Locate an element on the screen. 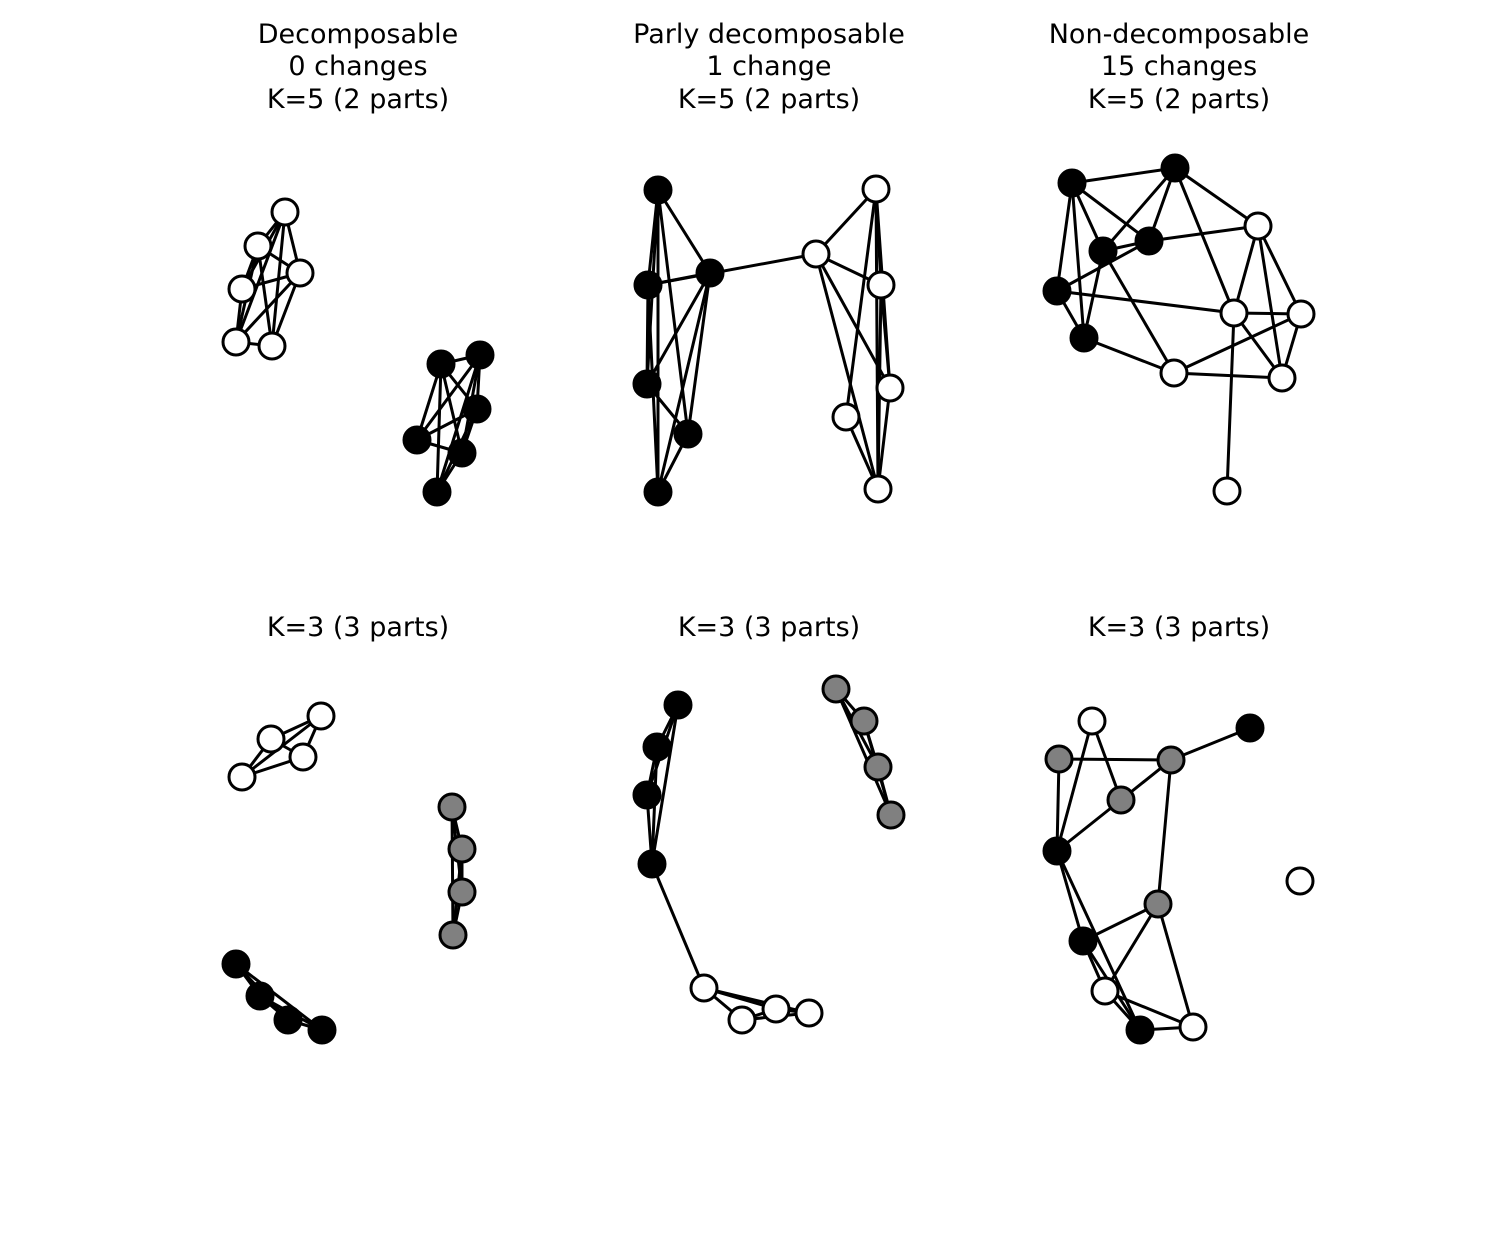  panel-partly-decomposable-k3: K=3 (3 parts) is located at coordinates (769, 823).